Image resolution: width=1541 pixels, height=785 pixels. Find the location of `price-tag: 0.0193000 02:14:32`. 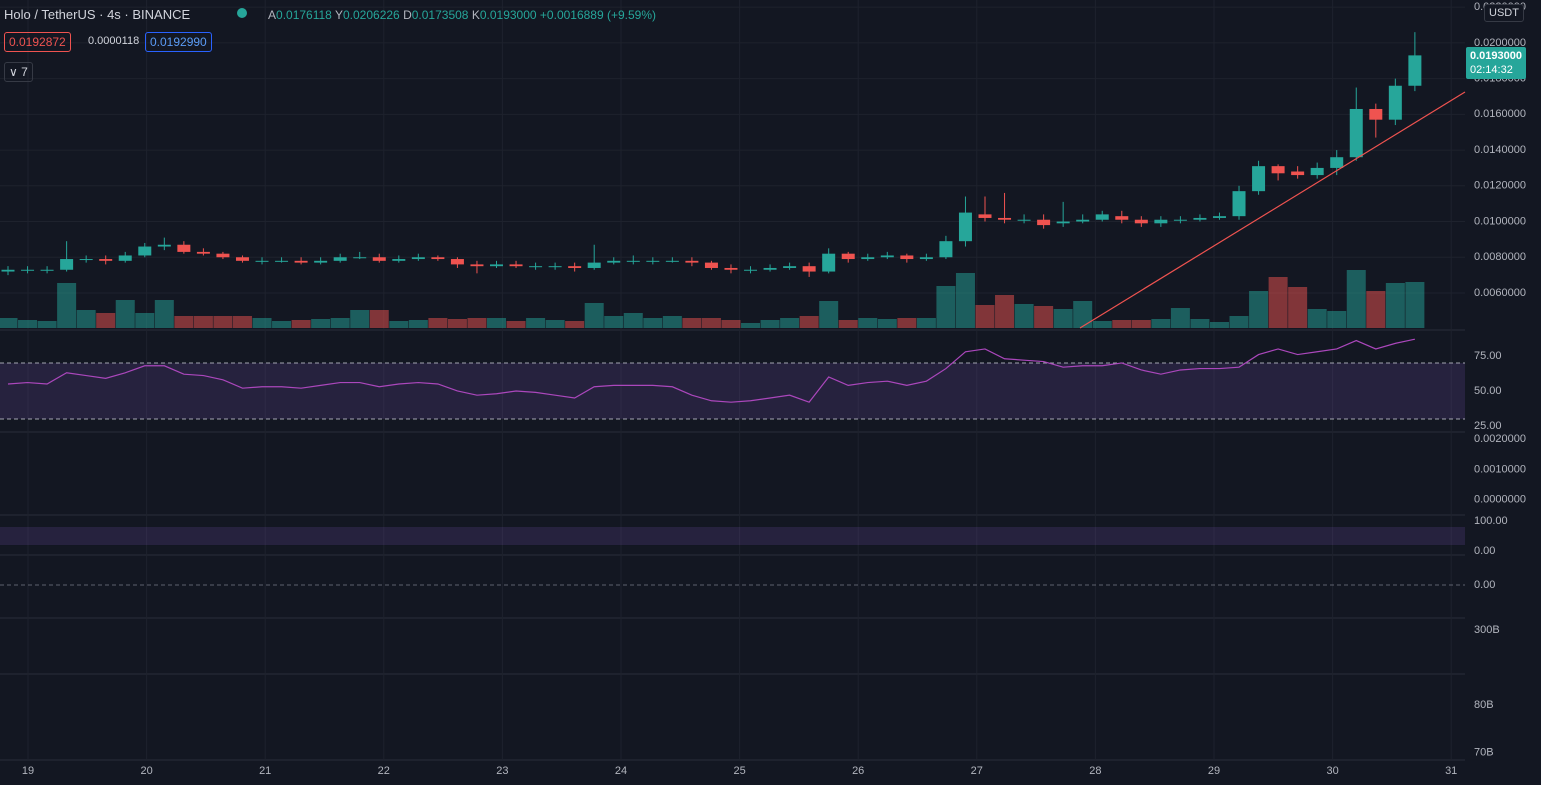

price-tag: 0.0193000 02:14:32 is located at coordinates (1496, 63).